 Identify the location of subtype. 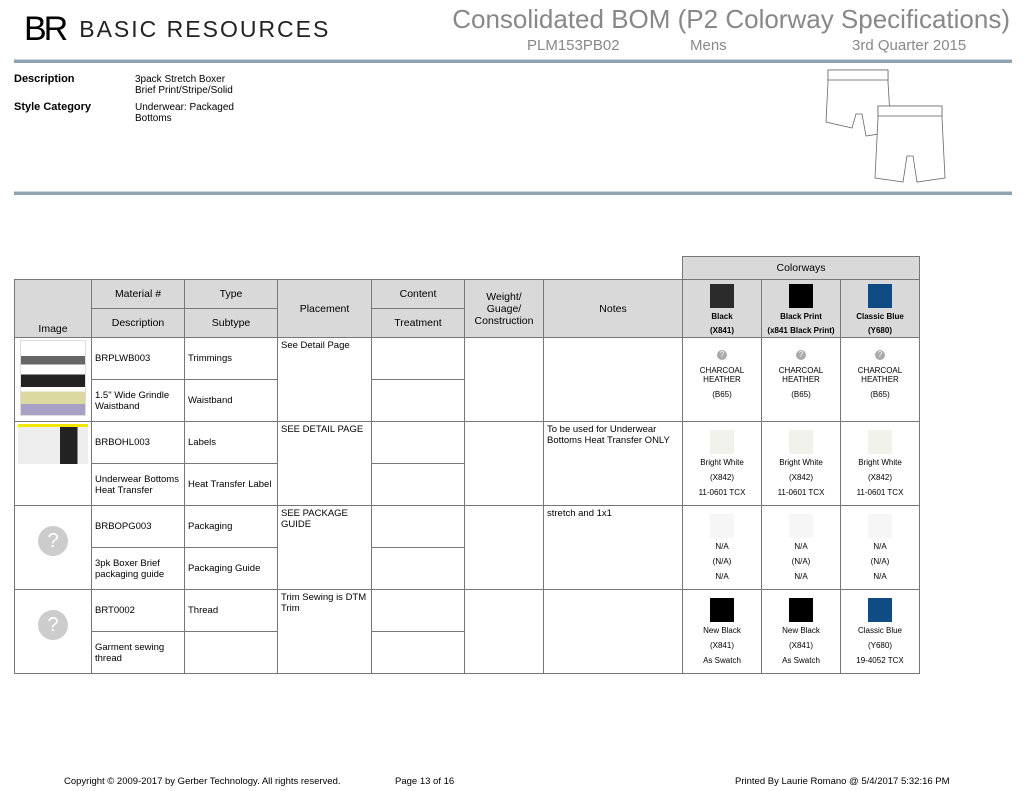
(231, 652).